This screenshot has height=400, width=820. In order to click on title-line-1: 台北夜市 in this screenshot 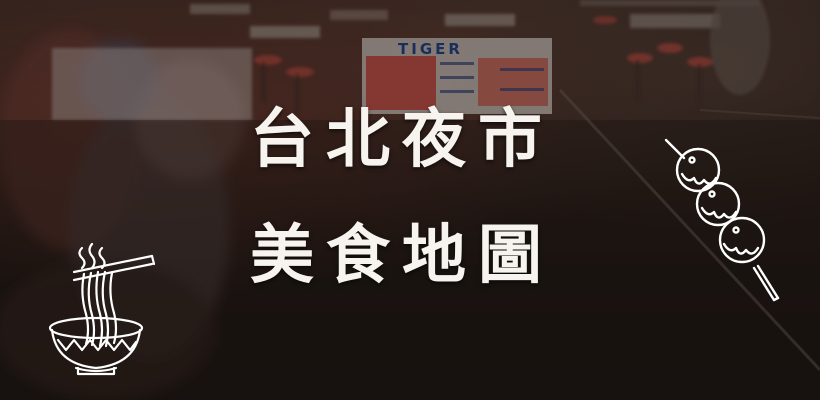, I will do `click(402, 139)`.